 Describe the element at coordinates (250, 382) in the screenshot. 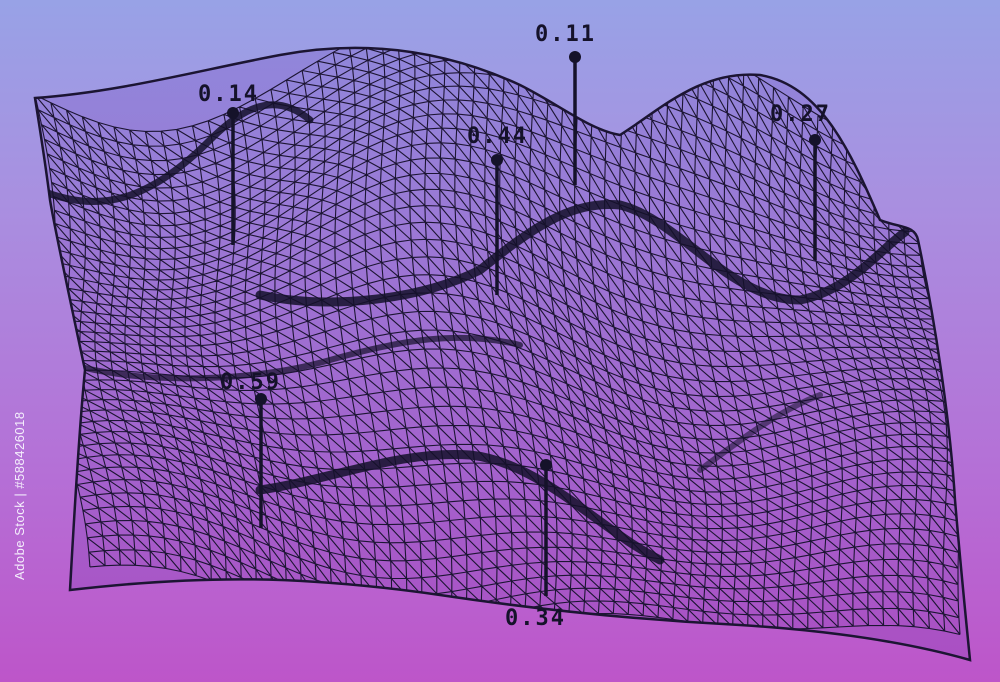

I see `marker-label-5: 0.59` at that location.